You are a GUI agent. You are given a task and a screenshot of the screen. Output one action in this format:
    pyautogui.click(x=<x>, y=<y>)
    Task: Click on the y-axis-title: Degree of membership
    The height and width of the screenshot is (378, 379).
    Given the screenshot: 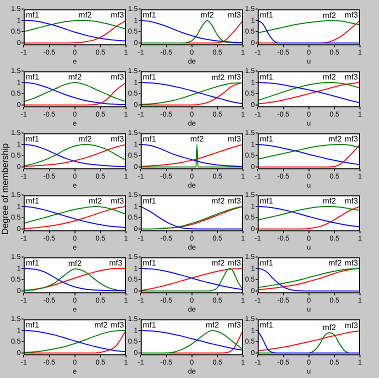 What is the action you would take?
    pyautogui.click(x=5, y=189)
    